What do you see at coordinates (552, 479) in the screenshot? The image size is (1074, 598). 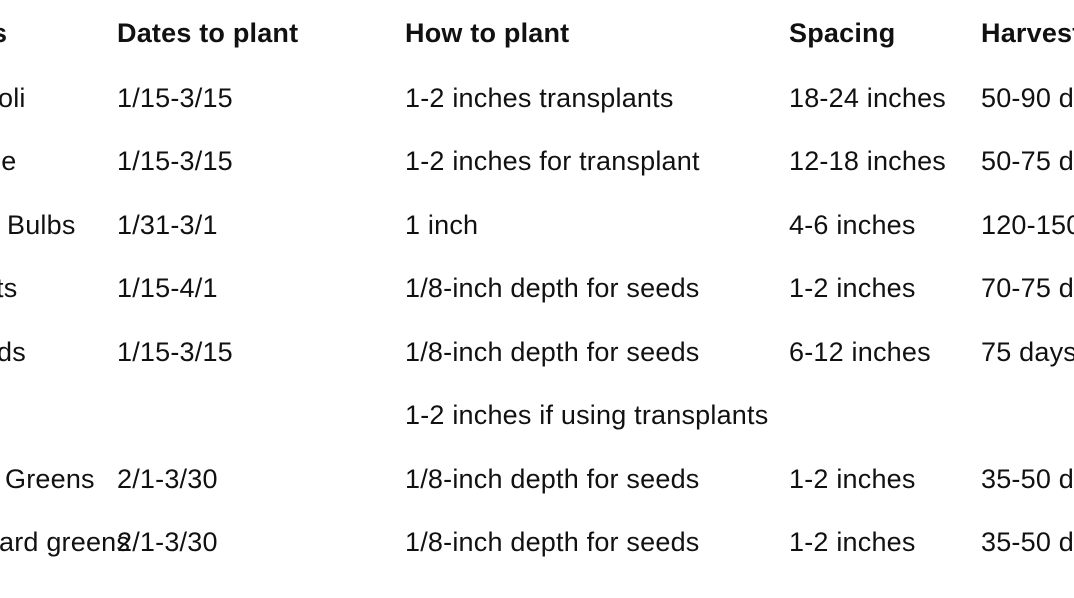 I see `row-6-how: 1/8-inch depth for seeds` at bounding box center [552, 479].